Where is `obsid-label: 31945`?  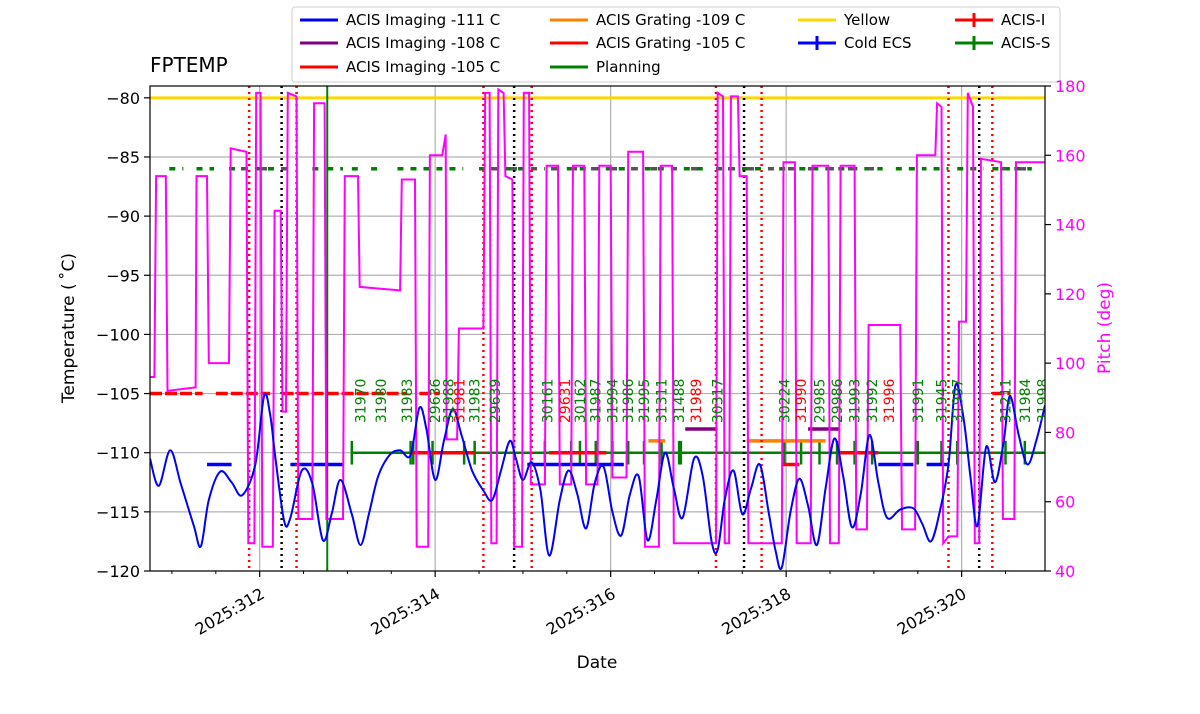
obsid-label: 31945 is located at coordinates (943, 401).